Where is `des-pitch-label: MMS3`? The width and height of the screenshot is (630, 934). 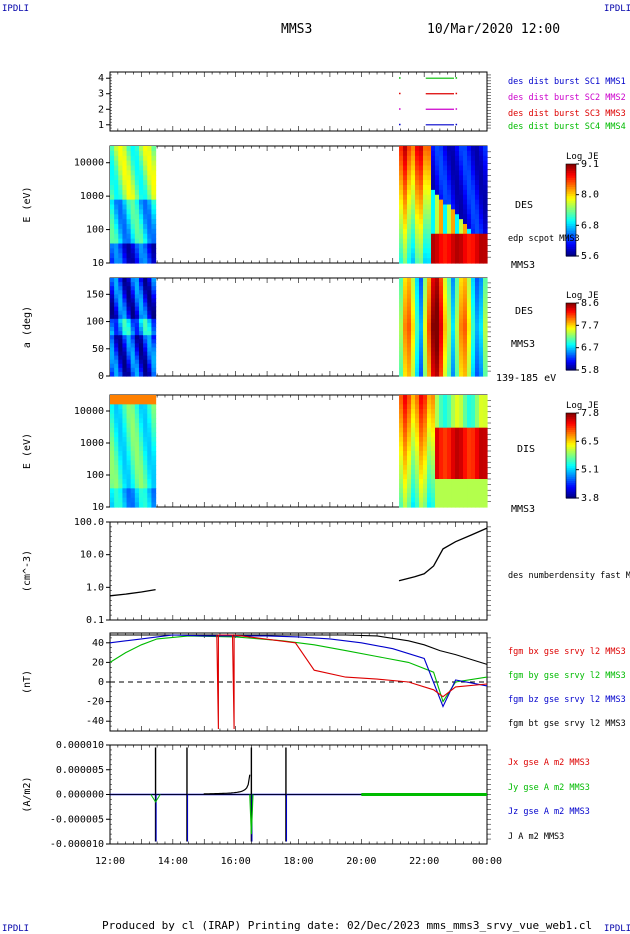 des-pitch-label: MMS3 is located at coordinates (523, 344).